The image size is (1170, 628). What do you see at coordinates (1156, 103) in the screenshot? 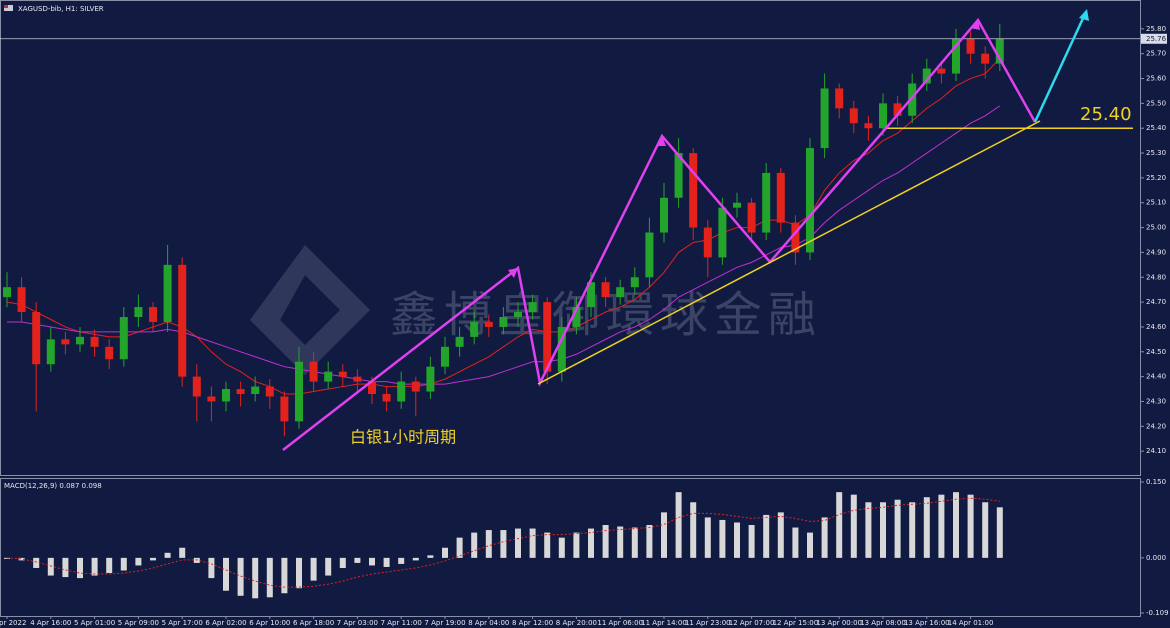
I see `y-tick-label: 25.50` at bounding box center [1156, 103].